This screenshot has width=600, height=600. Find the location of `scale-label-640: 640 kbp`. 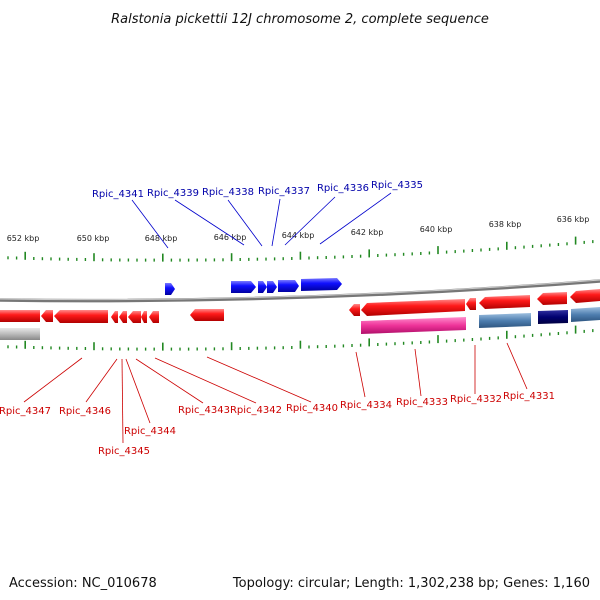

scale-label-640: 640 kbp is located at coordinates (436, 229).